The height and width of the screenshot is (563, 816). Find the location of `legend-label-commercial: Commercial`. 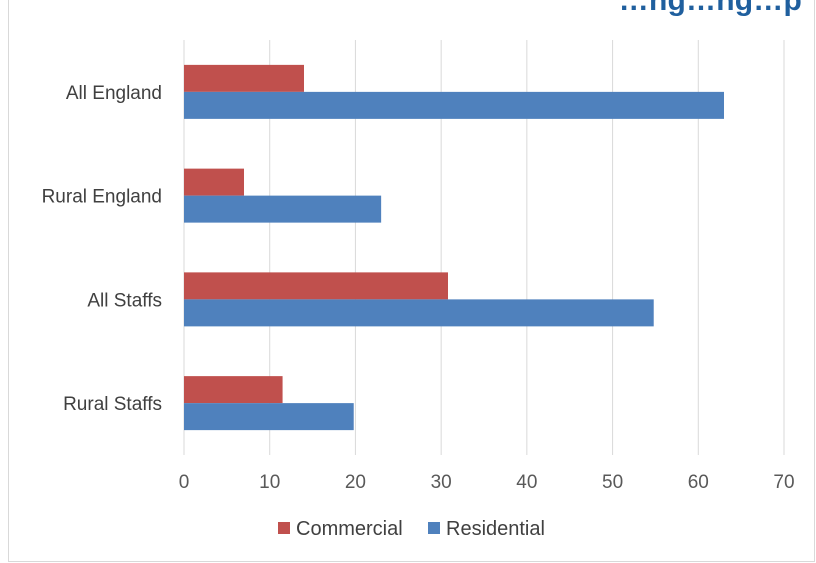

legend-label-commercial: Commercial is located at coordinates (349, 529).